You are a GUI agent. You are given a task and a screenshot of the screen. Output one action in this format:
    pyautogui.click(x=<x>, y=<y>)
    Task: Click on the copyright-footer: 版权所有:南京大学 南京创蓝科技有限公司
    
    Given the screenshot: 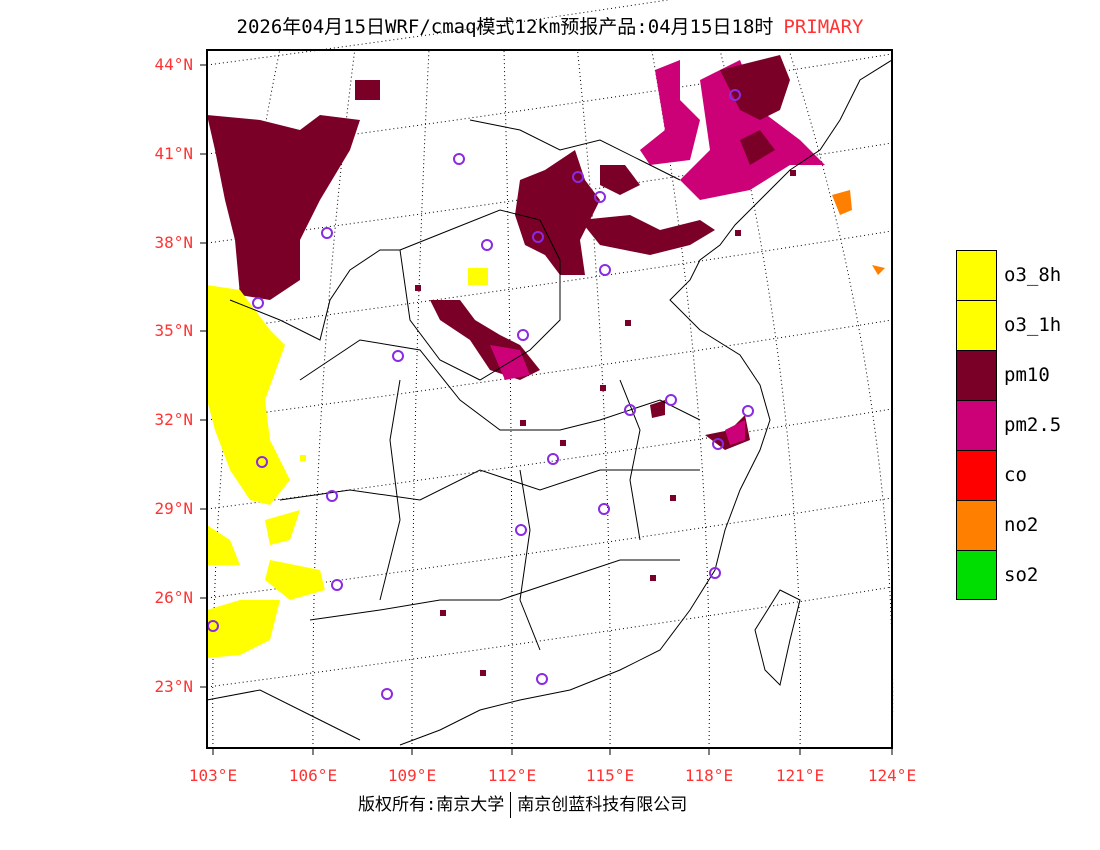 What is the action you would take?
    pyautogui.click(x=522, y=804)
    